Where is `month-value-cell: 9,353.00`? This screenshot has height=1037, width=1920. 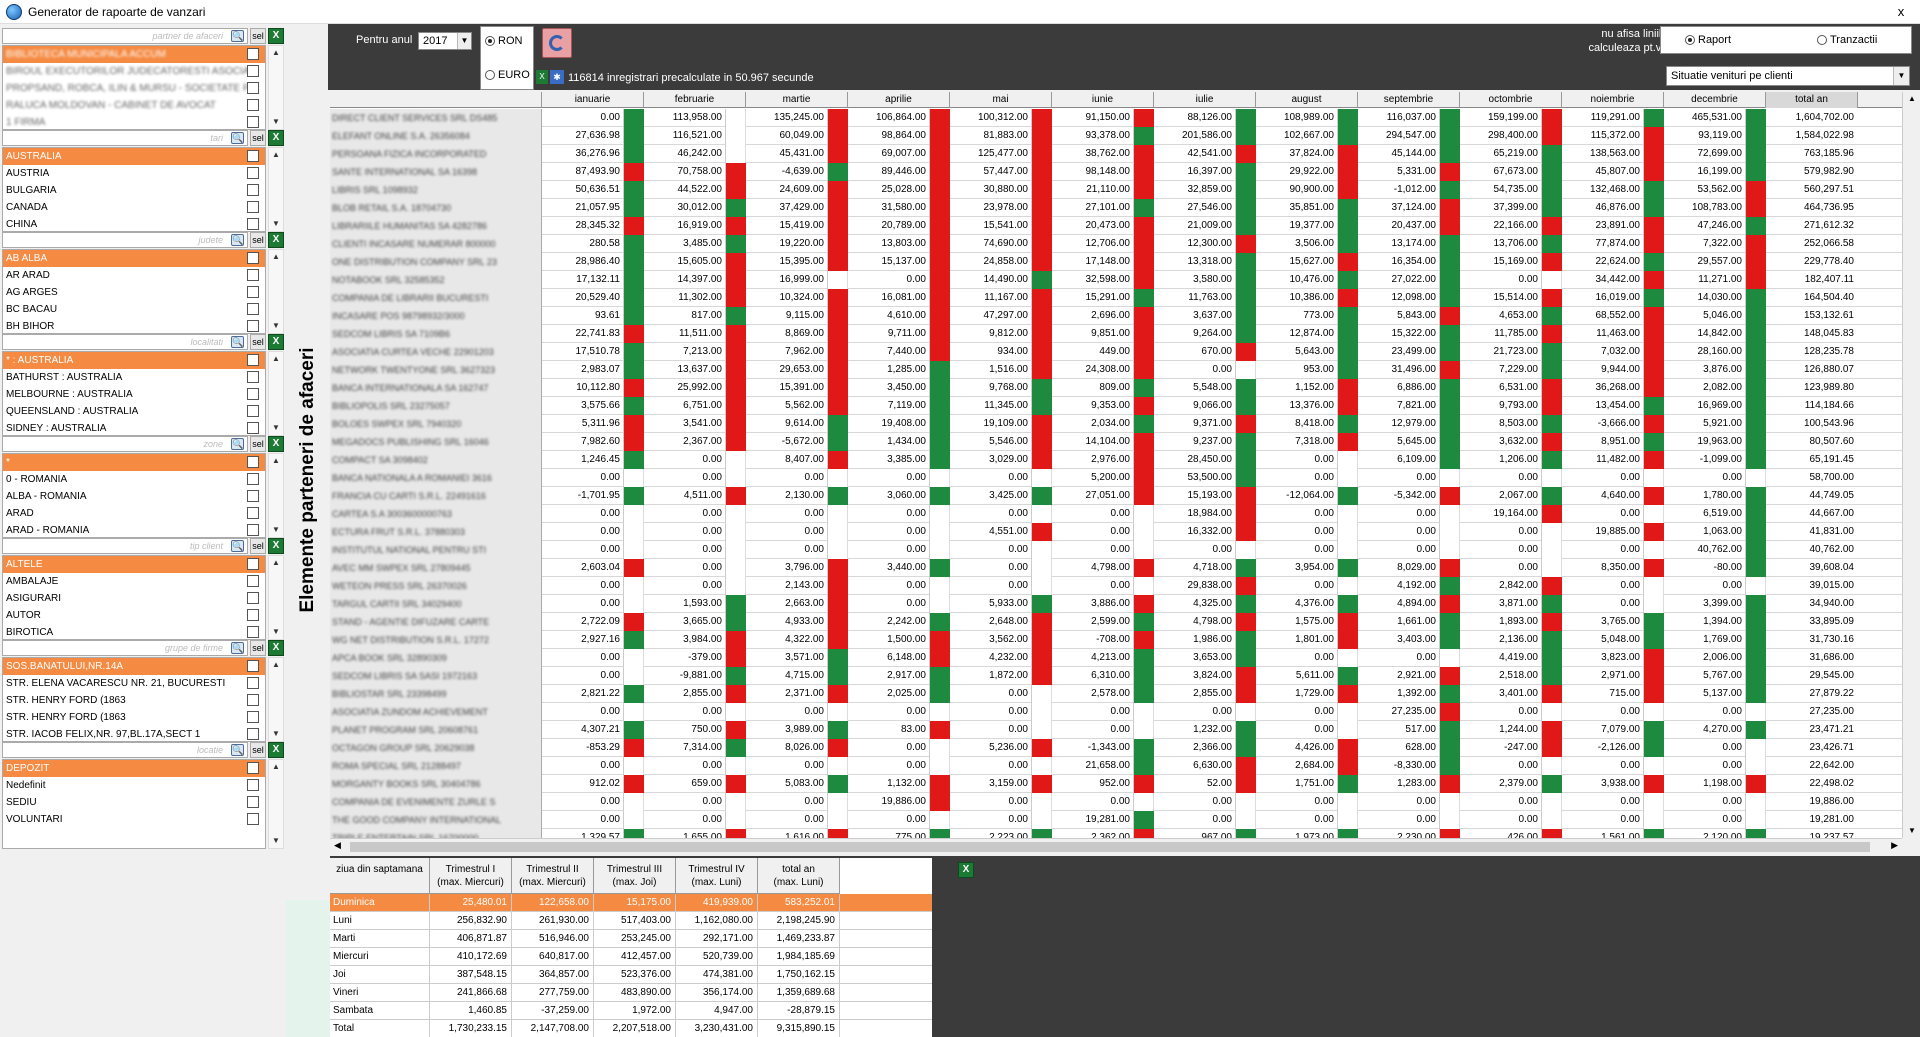 month-value-cell: 9,353.00 is located at coordinates (1093, 406).